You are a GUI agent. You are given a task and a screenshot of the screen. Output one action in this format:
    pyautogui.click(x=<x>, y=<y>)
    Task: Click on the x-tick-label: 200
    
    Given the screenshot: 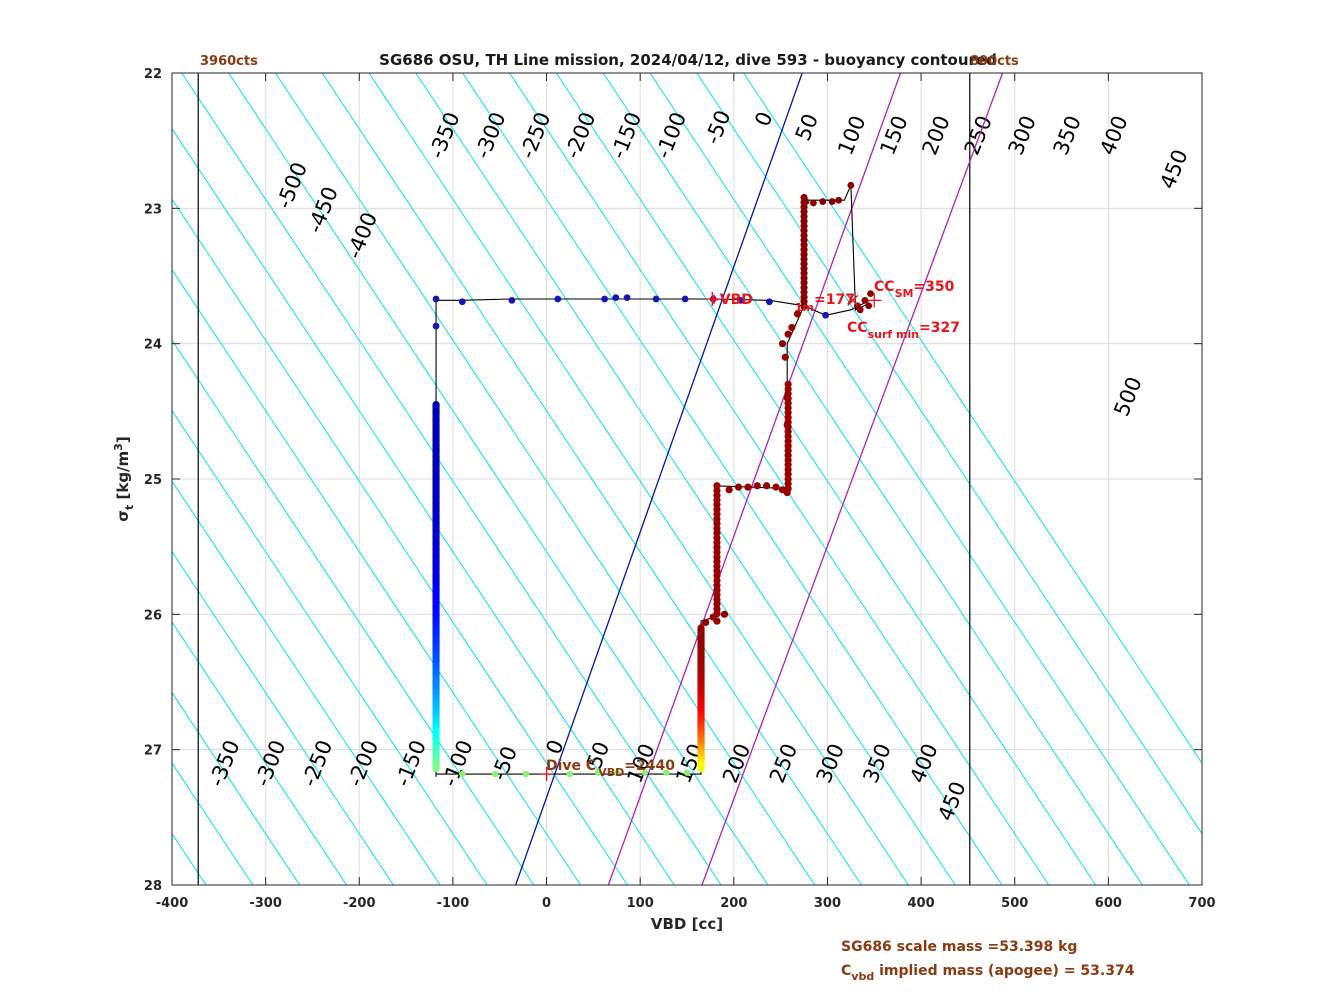 What is the action you would take?
    pyautogui.click(x=733, y=903)
    